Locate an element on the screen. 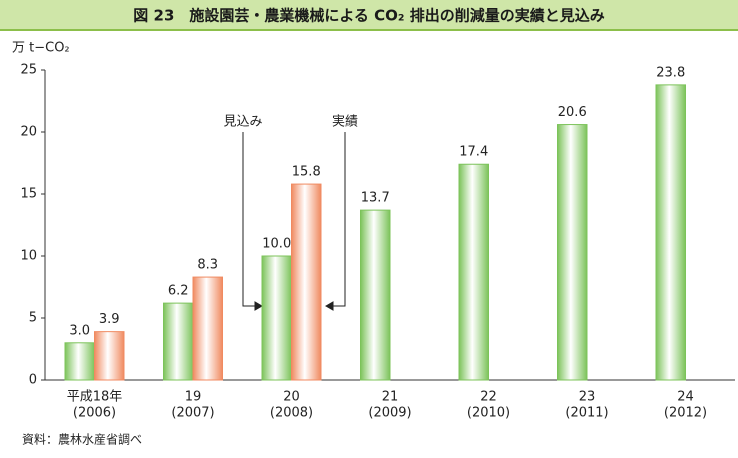  x-tick-year: (2009) is located at coordinates (389, 413).